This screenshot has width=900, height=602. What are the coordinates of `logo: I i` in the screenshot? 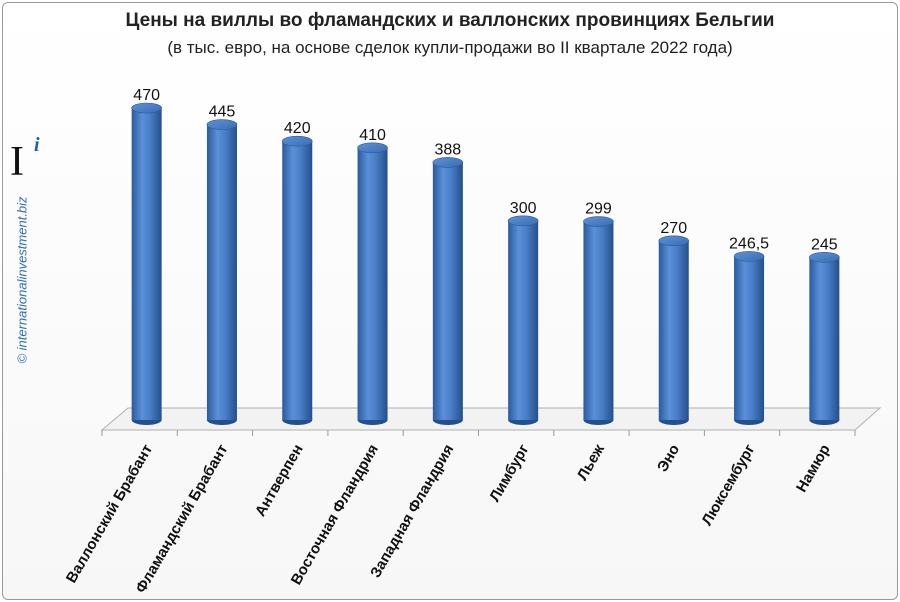 It's located at (30, 161).